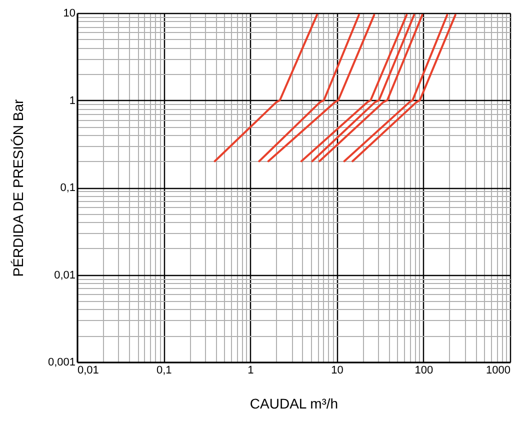  I want to click on x-axis-title: CAUDAL m³/h, so click(294, 404).